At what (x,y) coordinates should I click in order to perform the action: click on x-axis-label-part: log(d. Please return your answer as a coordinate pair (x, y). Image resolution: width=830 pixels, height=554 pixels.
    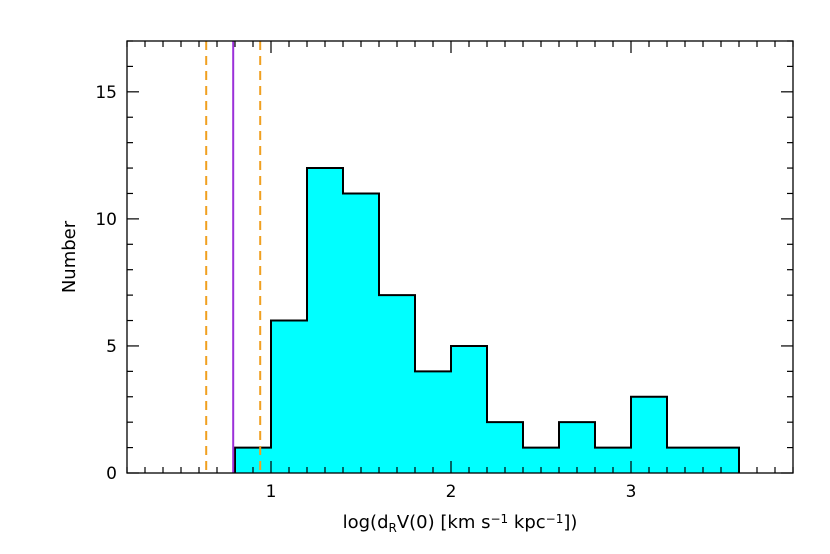
    Looking at the image, I should click on (366, 522).